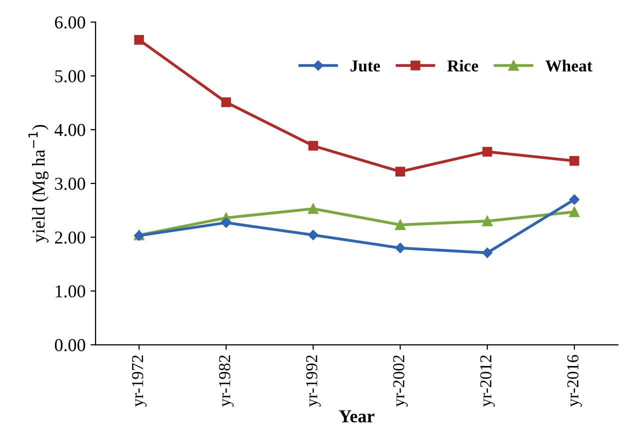  What do you see at coordinates (70, 22) in the screenshot?
I see `y-tick-label: 6.00` at bounding box center [70, 22].